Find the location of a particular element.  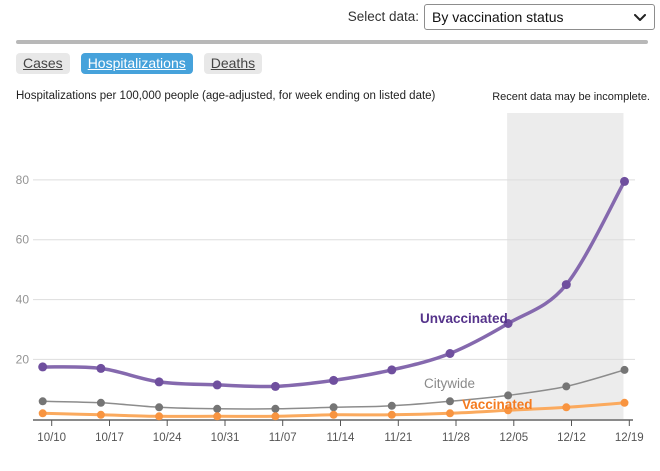

tab-bar: Cases Hospitalizations Deaths is located at coordinates (139, 63).